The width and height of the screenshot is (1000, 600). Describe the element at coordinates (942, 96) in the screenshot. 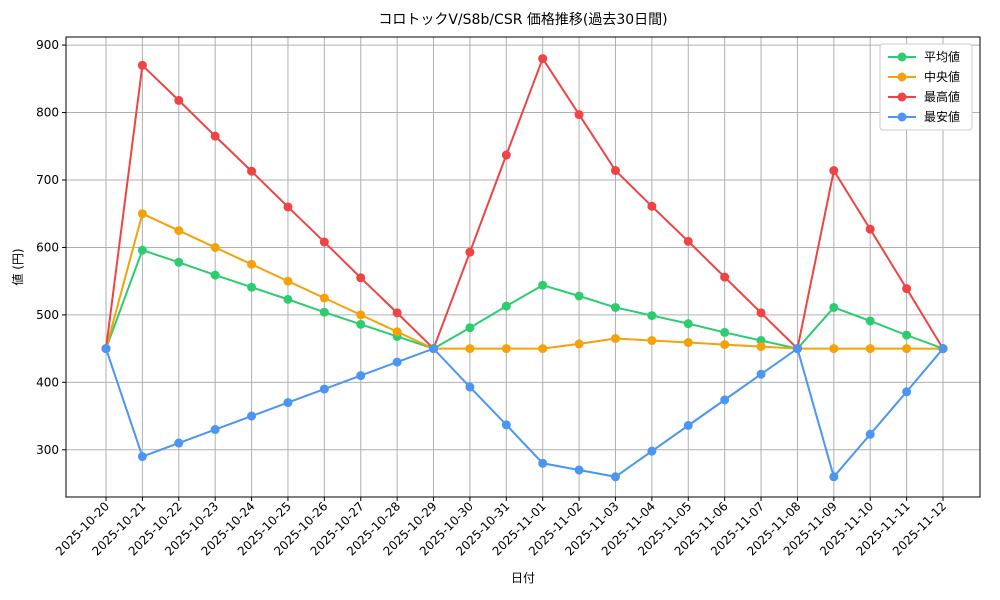

I see `legend-label: 最高値` at that location.